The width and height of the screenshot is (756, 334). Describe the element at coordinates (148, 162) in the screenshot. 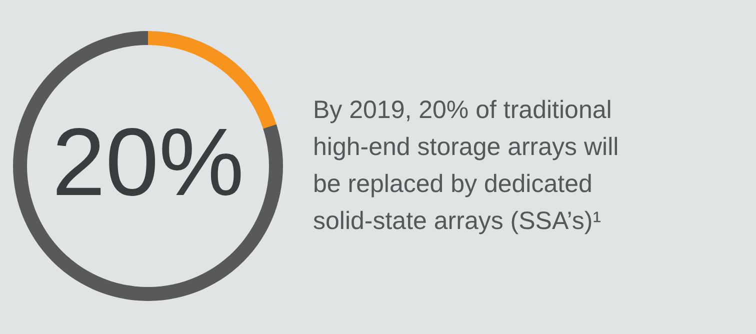

I see `data-label: 20%` at that location.